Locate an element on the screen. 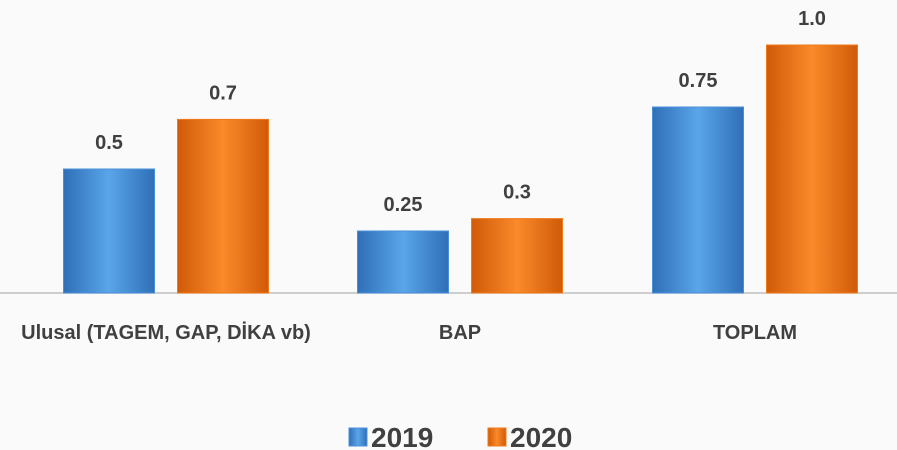 This screenshot has height=450, width=897. legend-label: 2019 is located at coordinates (402, 436).